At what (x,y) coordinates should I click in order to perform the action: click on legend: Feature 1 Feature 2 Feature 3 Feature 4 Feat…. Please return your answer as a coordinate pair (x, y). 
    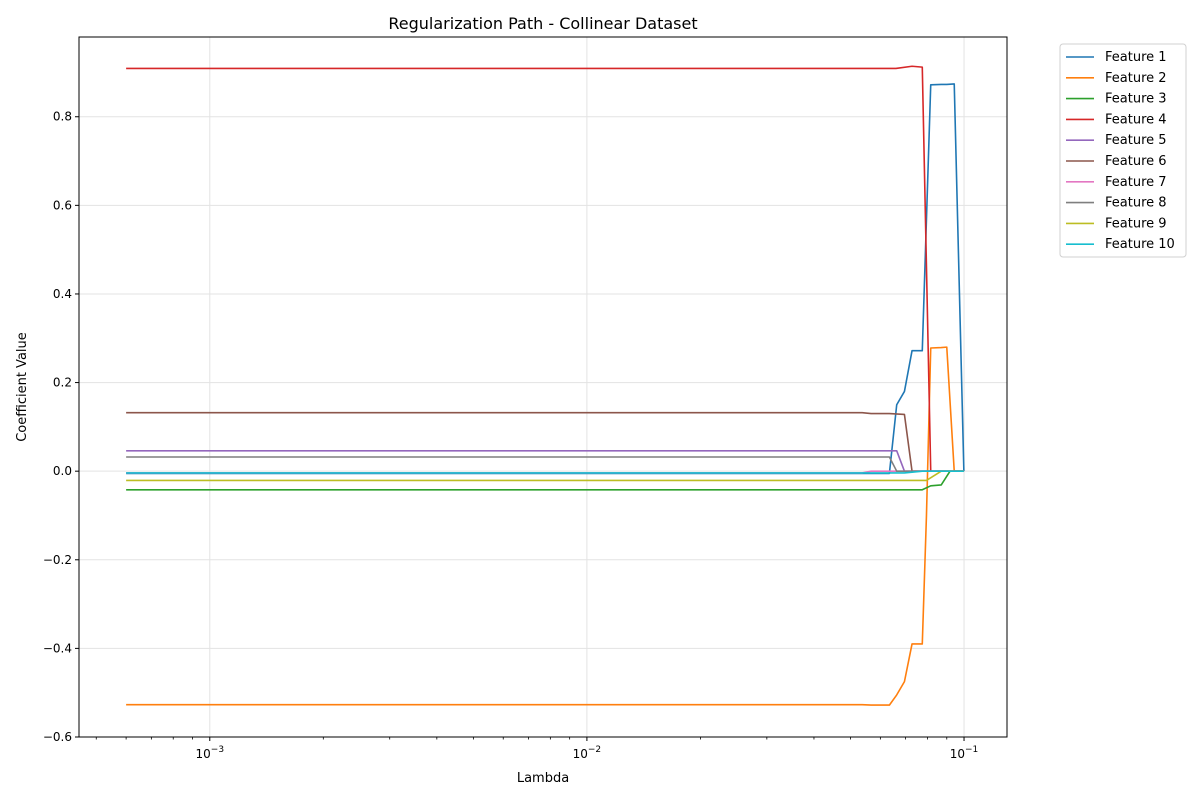
    Looking at the image, I should click on (1123, 150).